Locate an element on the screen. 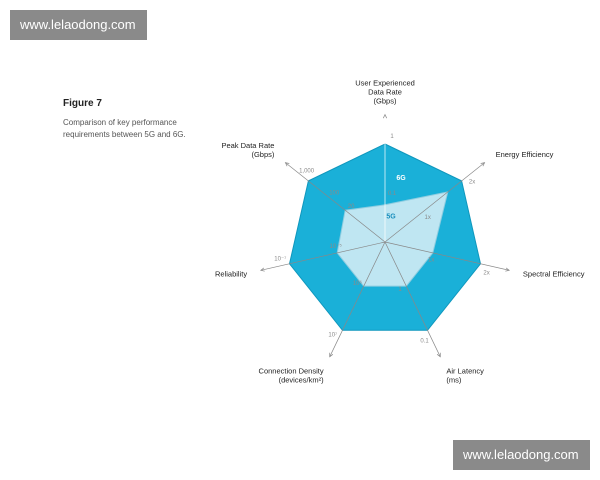  caption-line-2: requirements between 5G and 6G. is located at coordinates (124, 134).